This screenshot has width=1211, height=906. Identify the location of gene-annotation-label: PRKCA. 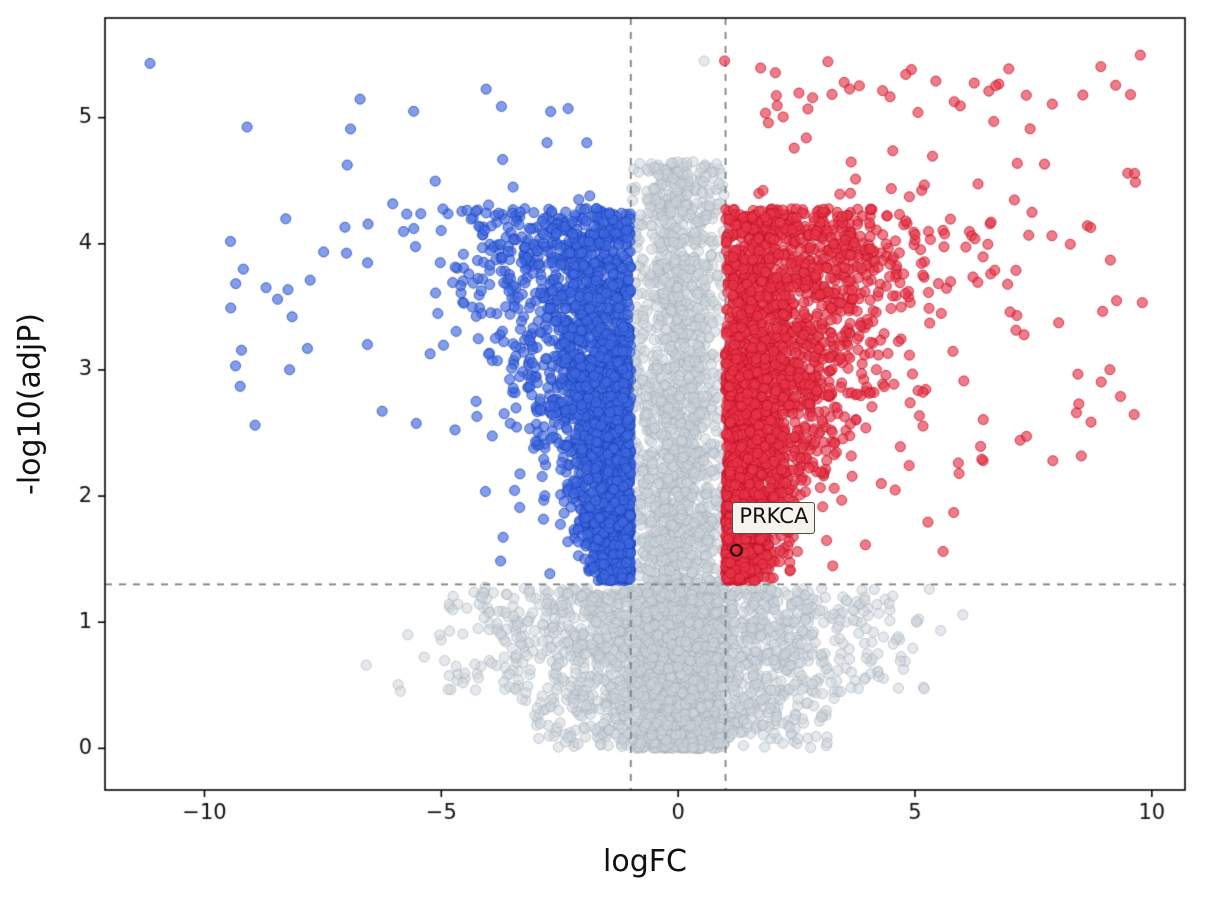
(774, 518).